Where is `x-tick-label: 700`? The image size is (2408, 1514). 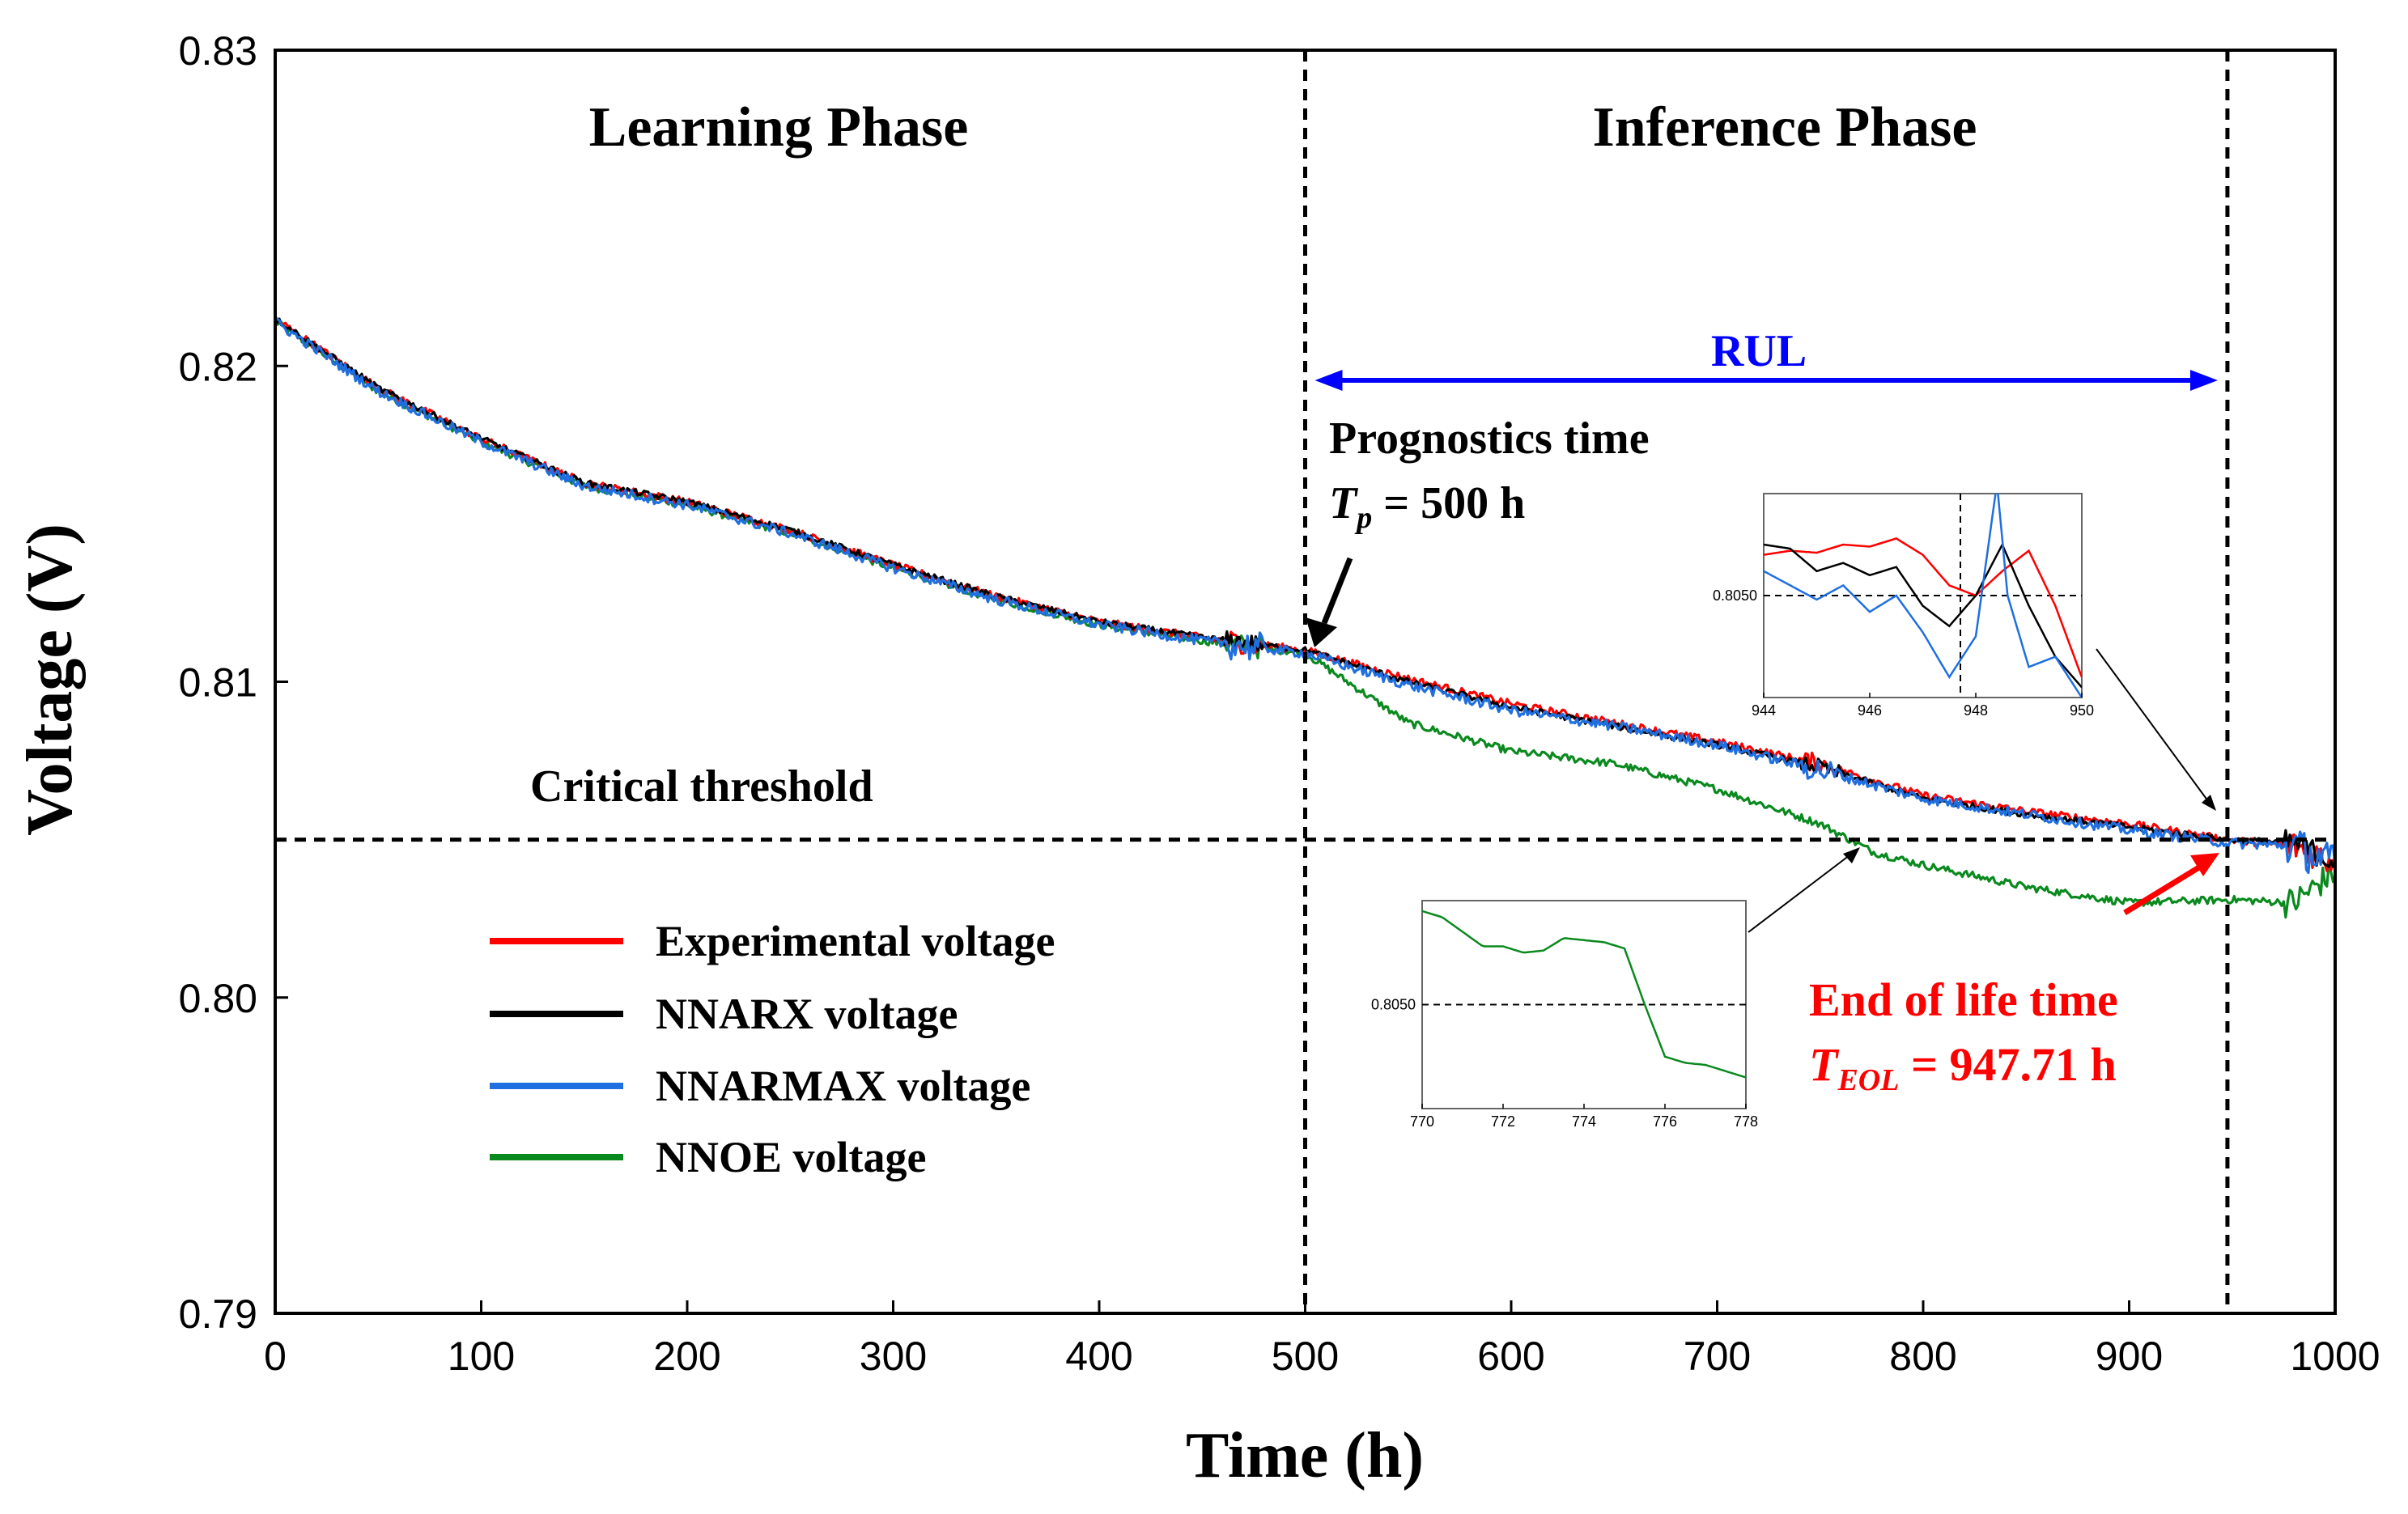
x-tick-label: 700 is located at coordinates (1718, 1356).